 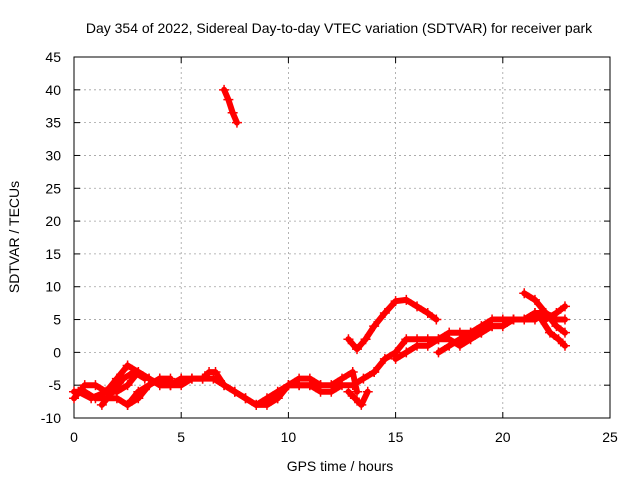 I want to click on series-trace-n, so click(x=553, y=332).